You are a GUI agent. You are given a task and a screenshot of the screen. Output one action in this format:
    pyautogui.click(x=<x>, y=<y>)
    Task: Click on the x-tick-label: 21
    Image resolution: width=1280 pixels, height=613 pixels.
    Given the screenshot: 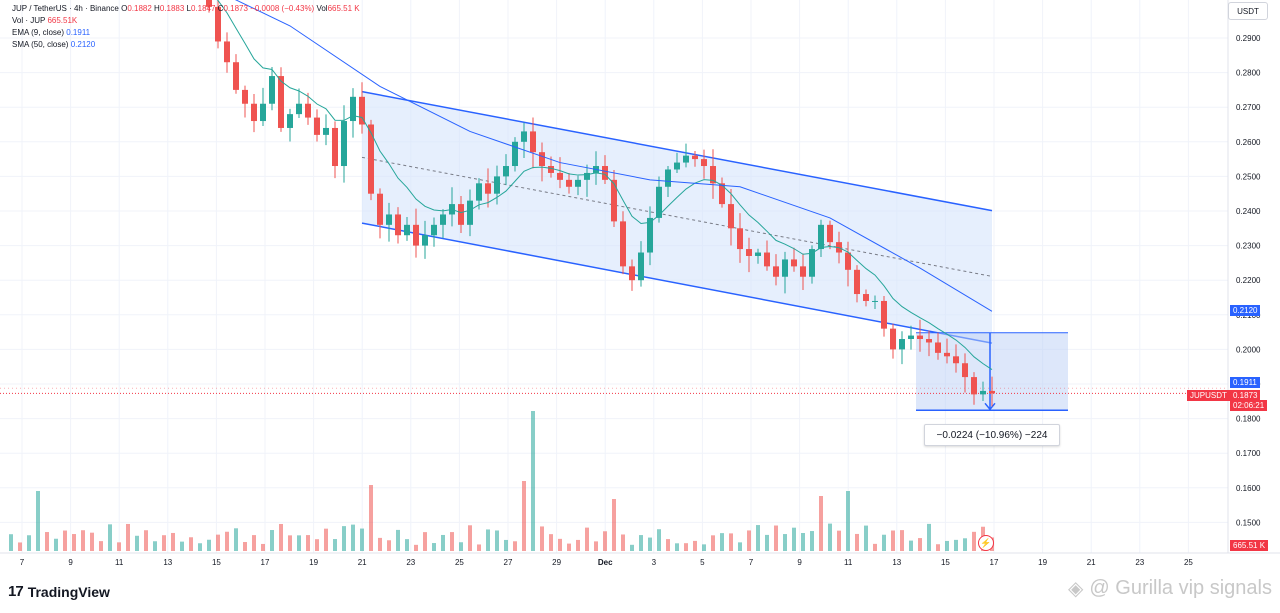 What is the action you would take?
    pyautogui.click(x=1091, y=562)
    